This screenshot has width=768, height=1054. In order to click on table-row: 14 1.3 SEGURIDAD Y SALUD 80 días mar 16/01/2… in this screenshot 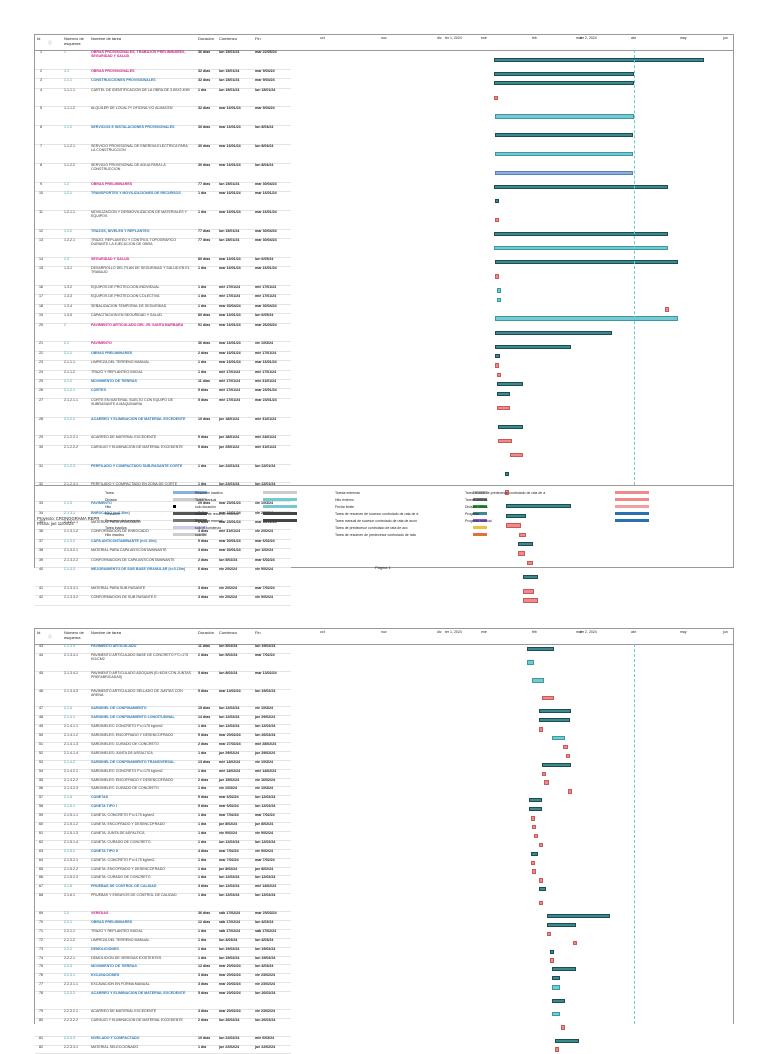, I will do `click(210, 261)`.